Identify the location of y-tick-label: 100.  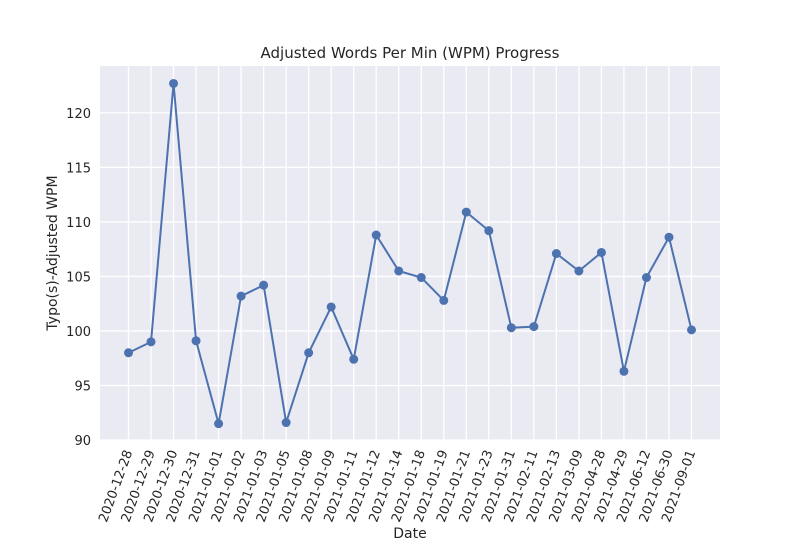
(78, 332).